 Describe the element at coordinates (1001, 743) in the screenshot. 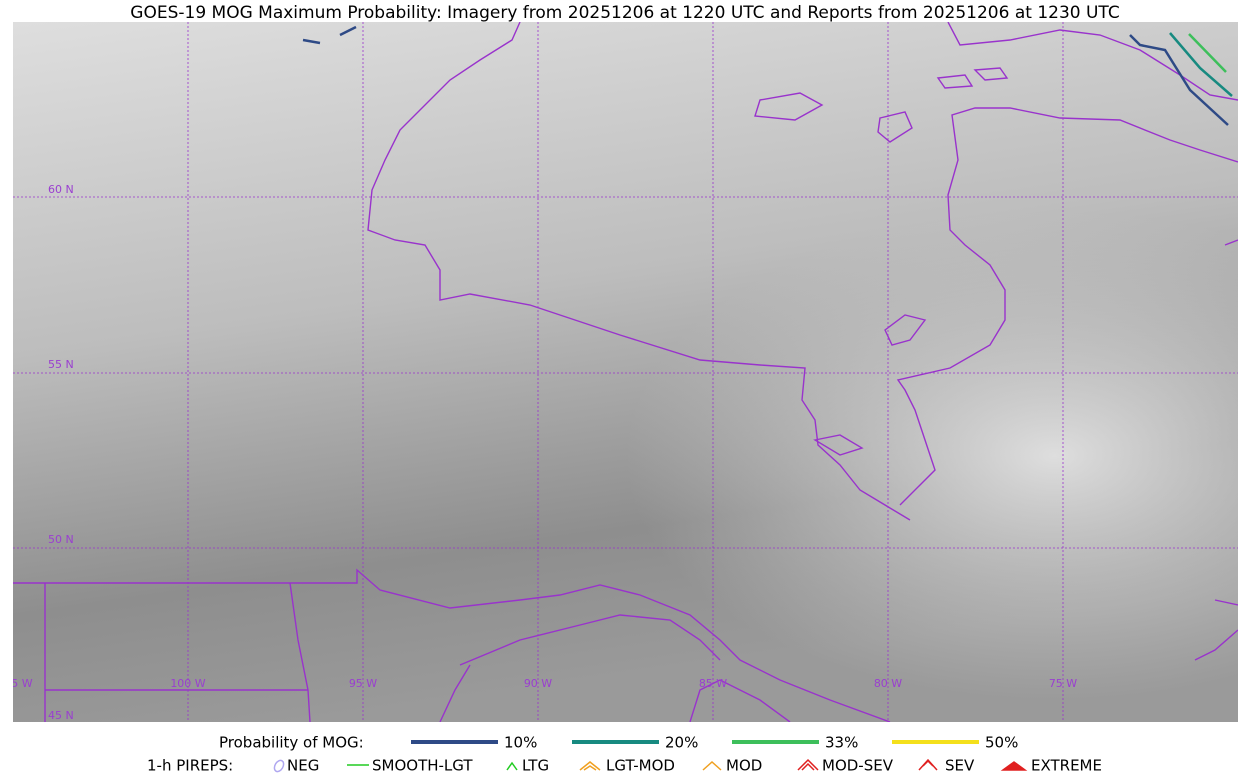

I see `legend-label: 50%` at that location.